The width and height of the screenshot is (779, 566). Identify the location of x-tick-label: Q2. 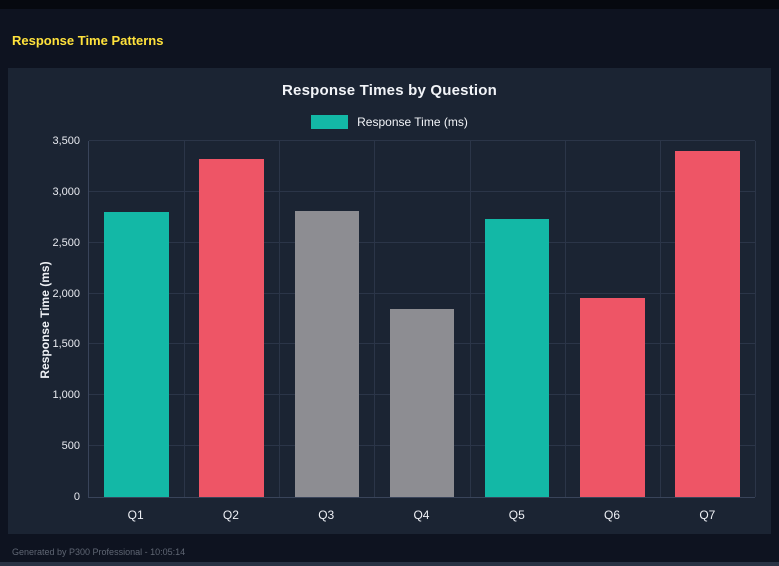
(230, 515).